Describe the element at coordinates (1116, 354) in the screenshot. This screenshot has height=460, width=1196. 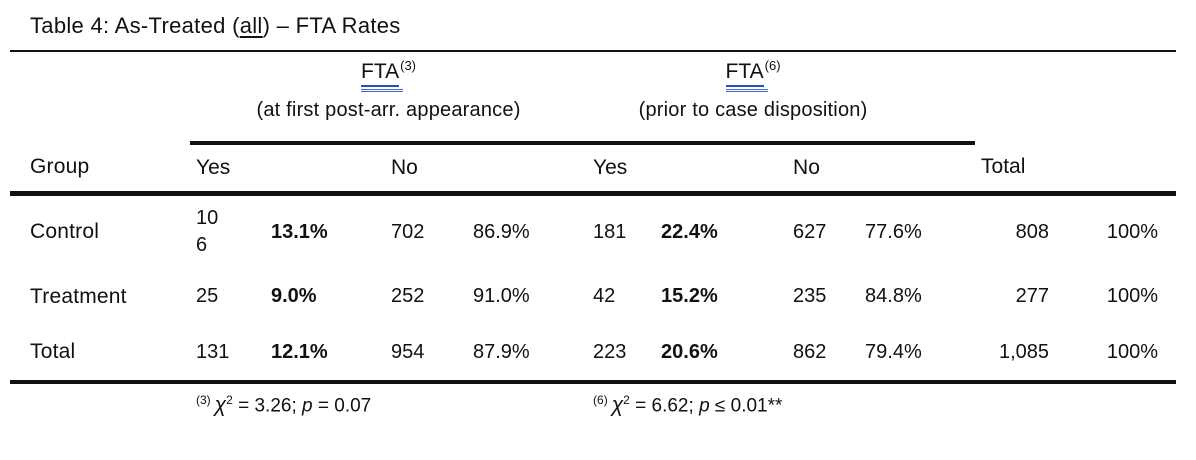
I see `total-total-pct: 100%` at that location.